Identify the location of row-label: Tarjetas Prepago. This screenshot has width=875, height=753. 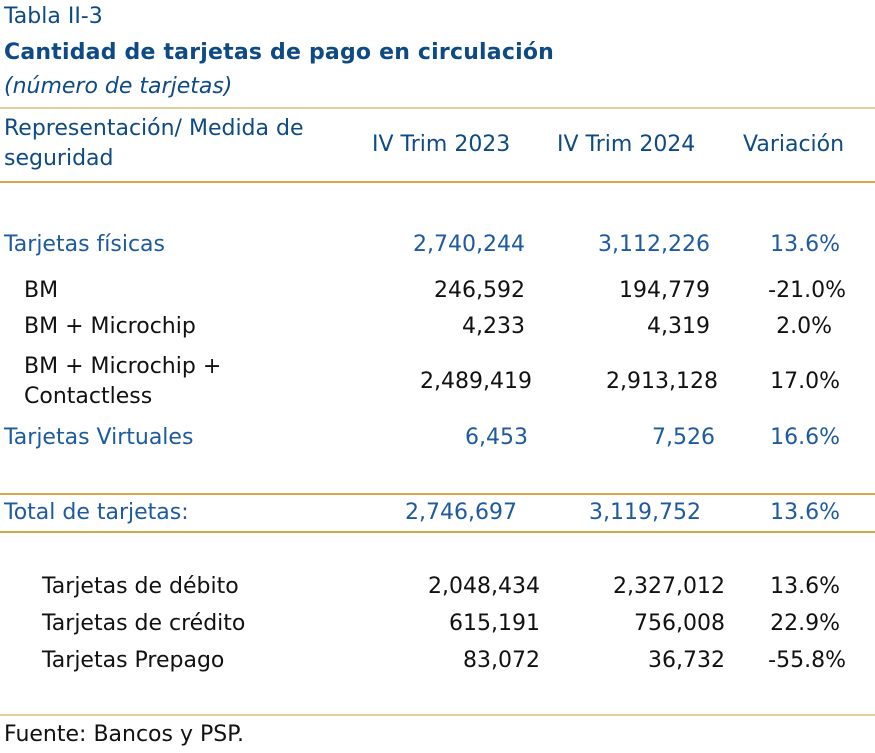
(133, 660).